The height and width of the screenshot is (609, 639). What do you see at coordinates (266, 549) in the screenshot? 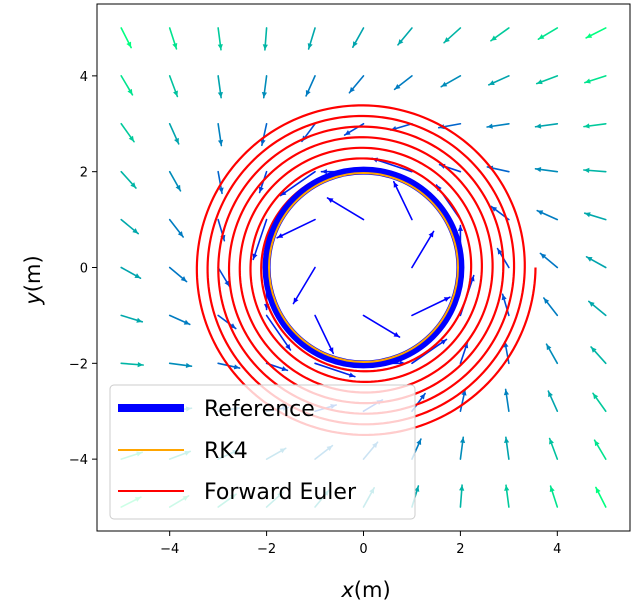
I see `x-tick-label: −2` at bounding box center [266, 549].